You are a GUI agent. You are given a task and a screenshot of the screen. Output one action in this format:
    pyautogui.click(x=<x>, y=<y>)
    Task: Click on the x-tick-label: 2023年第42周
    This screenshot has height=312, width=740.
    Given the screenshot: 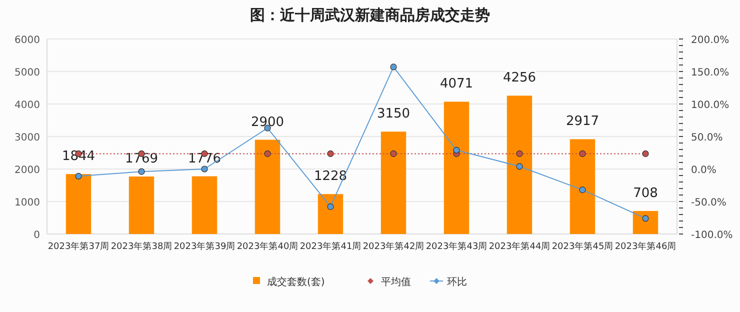 What is the action you would take?
    pyautogui.click(x=393, y=246)
    